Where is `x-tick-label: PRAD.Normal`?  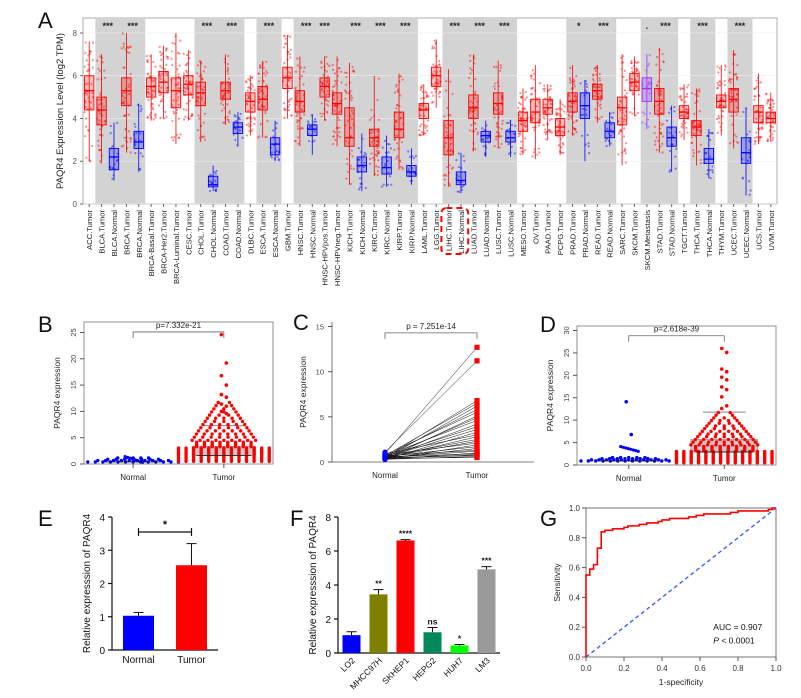 x-tick-label: PRAD.Normal is located at coordinates (585, 234).